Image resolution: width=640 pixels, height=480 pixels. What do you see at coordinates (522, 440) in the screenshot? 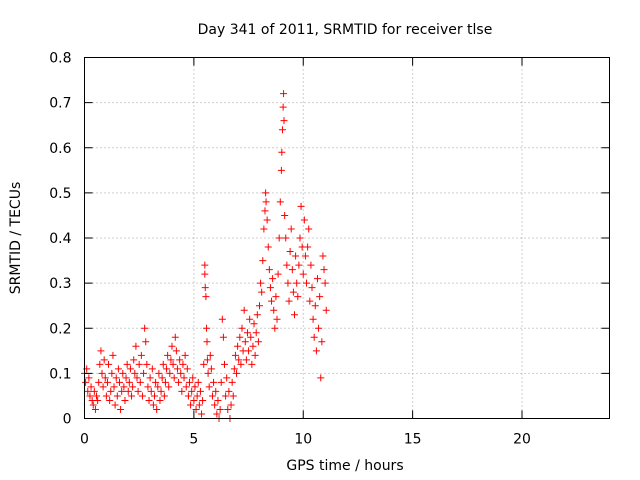
I see `x-tick-label: 20` at bounding box center [522, 440].